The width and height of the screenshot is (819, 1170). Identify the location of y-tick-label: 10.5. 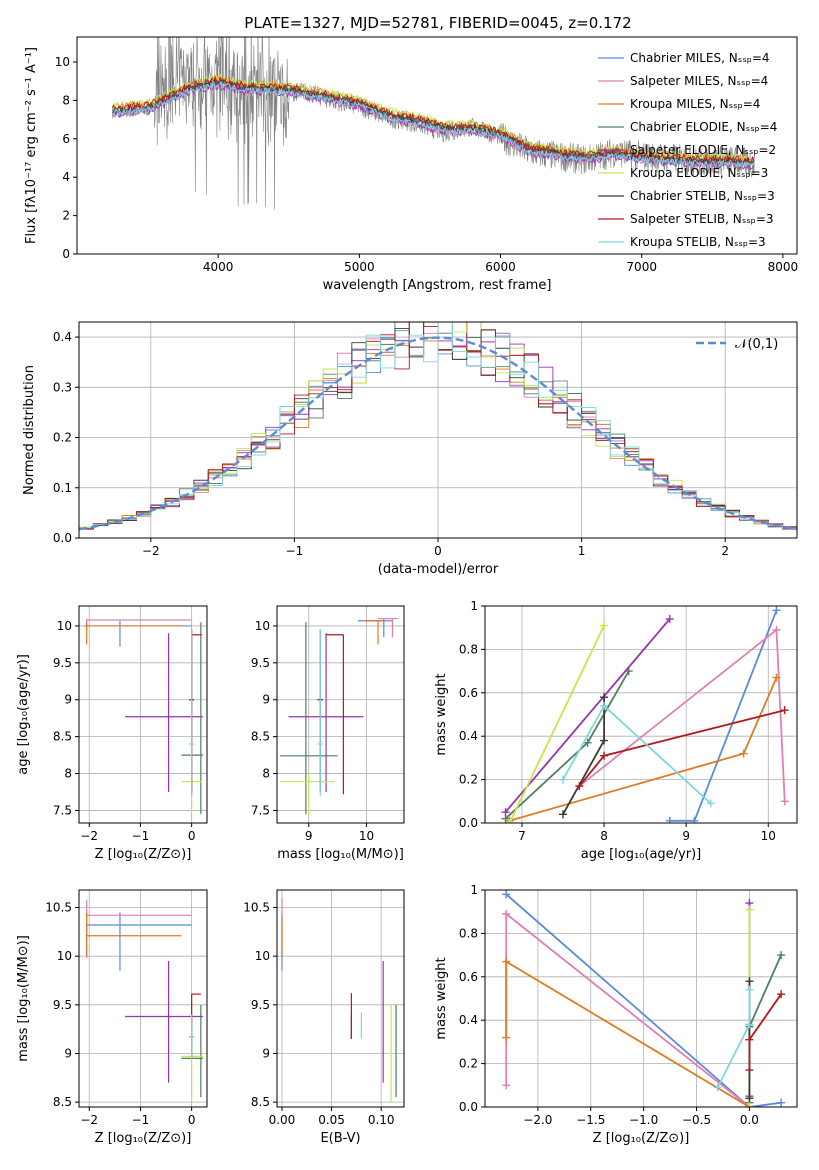
(256, 908).